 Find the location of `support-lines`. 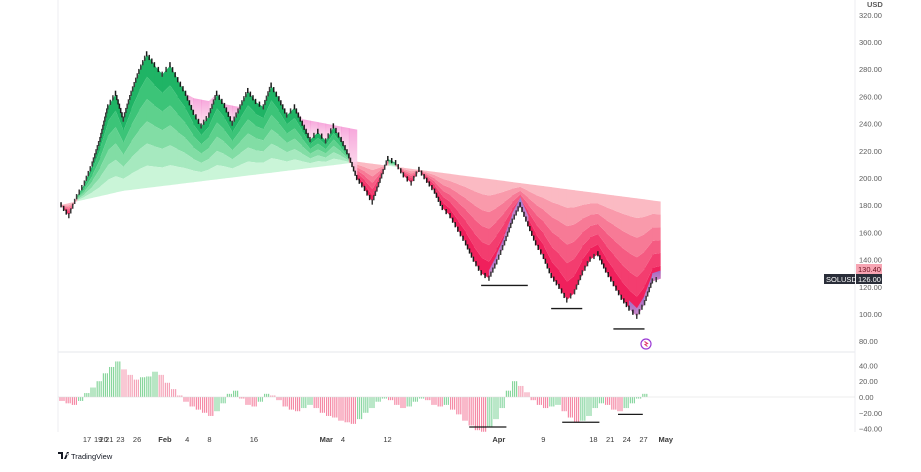

support-lines is located at coordinates (563, 307).